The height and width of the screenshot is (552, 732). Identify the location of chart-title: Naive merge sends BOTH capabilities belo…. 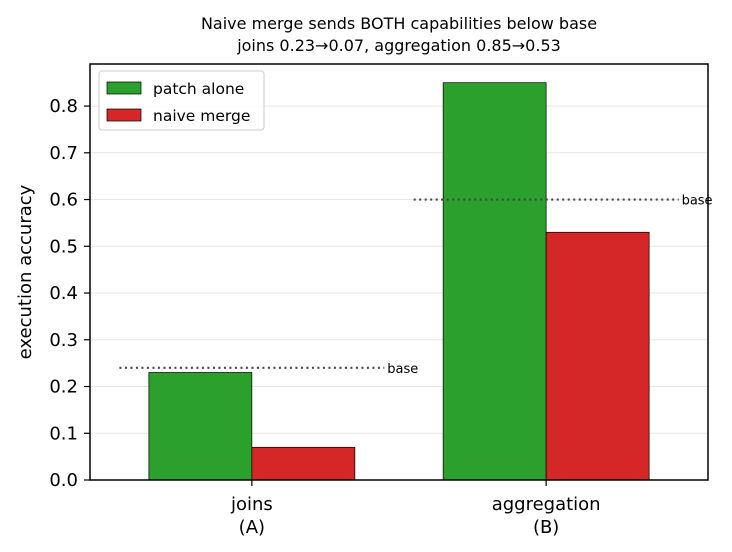
(399, 23).